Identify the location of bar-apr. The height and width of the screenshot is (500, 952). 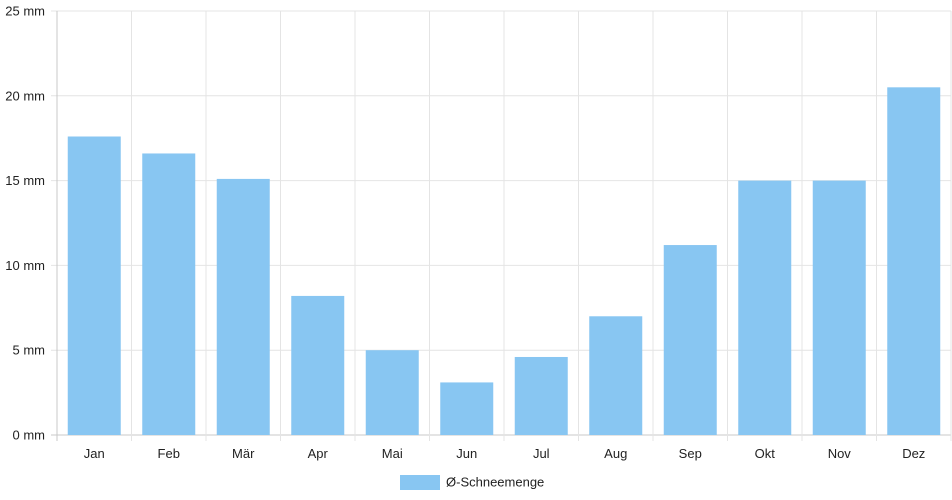
(318, 365).